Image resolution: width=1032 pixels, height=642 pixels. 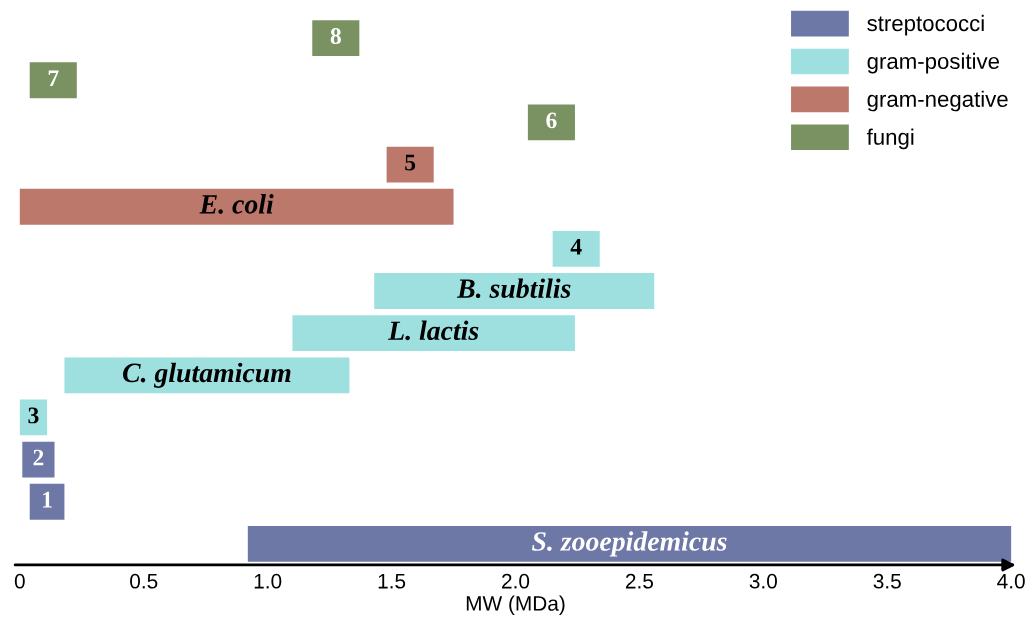 What do you see at coordinates (887, 581) in the screenshot?
I see `x-tick-label: 3.5` at bounding box center [887, 581].